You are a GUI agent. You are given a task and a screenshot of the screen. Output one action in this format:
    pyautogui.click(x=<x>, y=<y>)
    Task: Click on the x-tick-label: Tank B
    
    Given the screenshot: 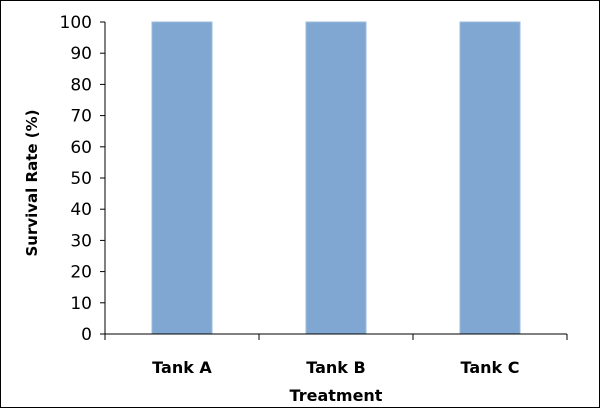 What is the action you would take?
    pyautogui.click(x=335, y=367)
    